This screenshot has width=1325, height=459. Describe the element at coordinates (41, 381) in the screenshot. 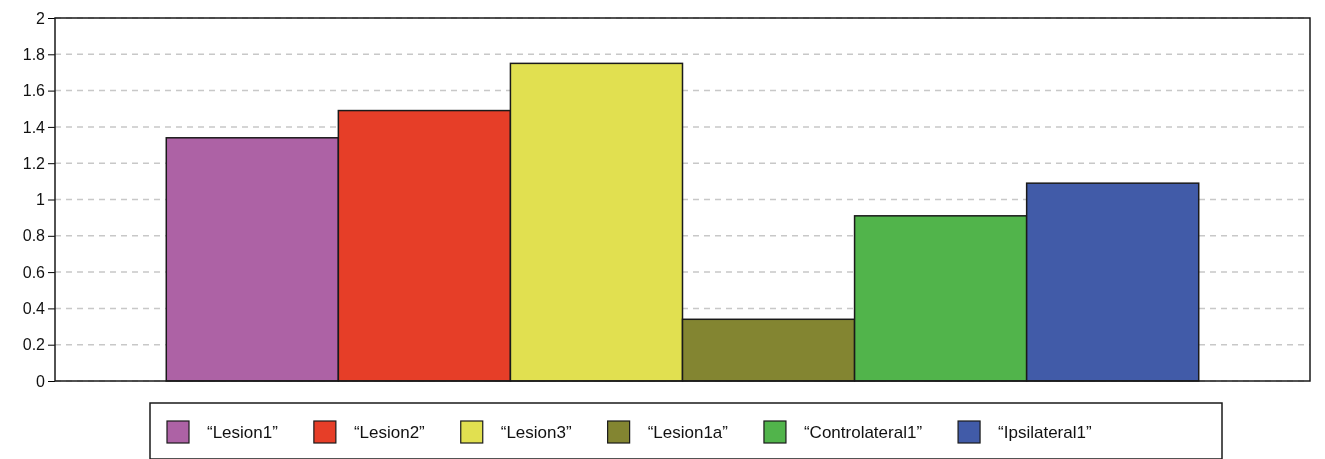

I see `y-tick-label: 0` at that location.